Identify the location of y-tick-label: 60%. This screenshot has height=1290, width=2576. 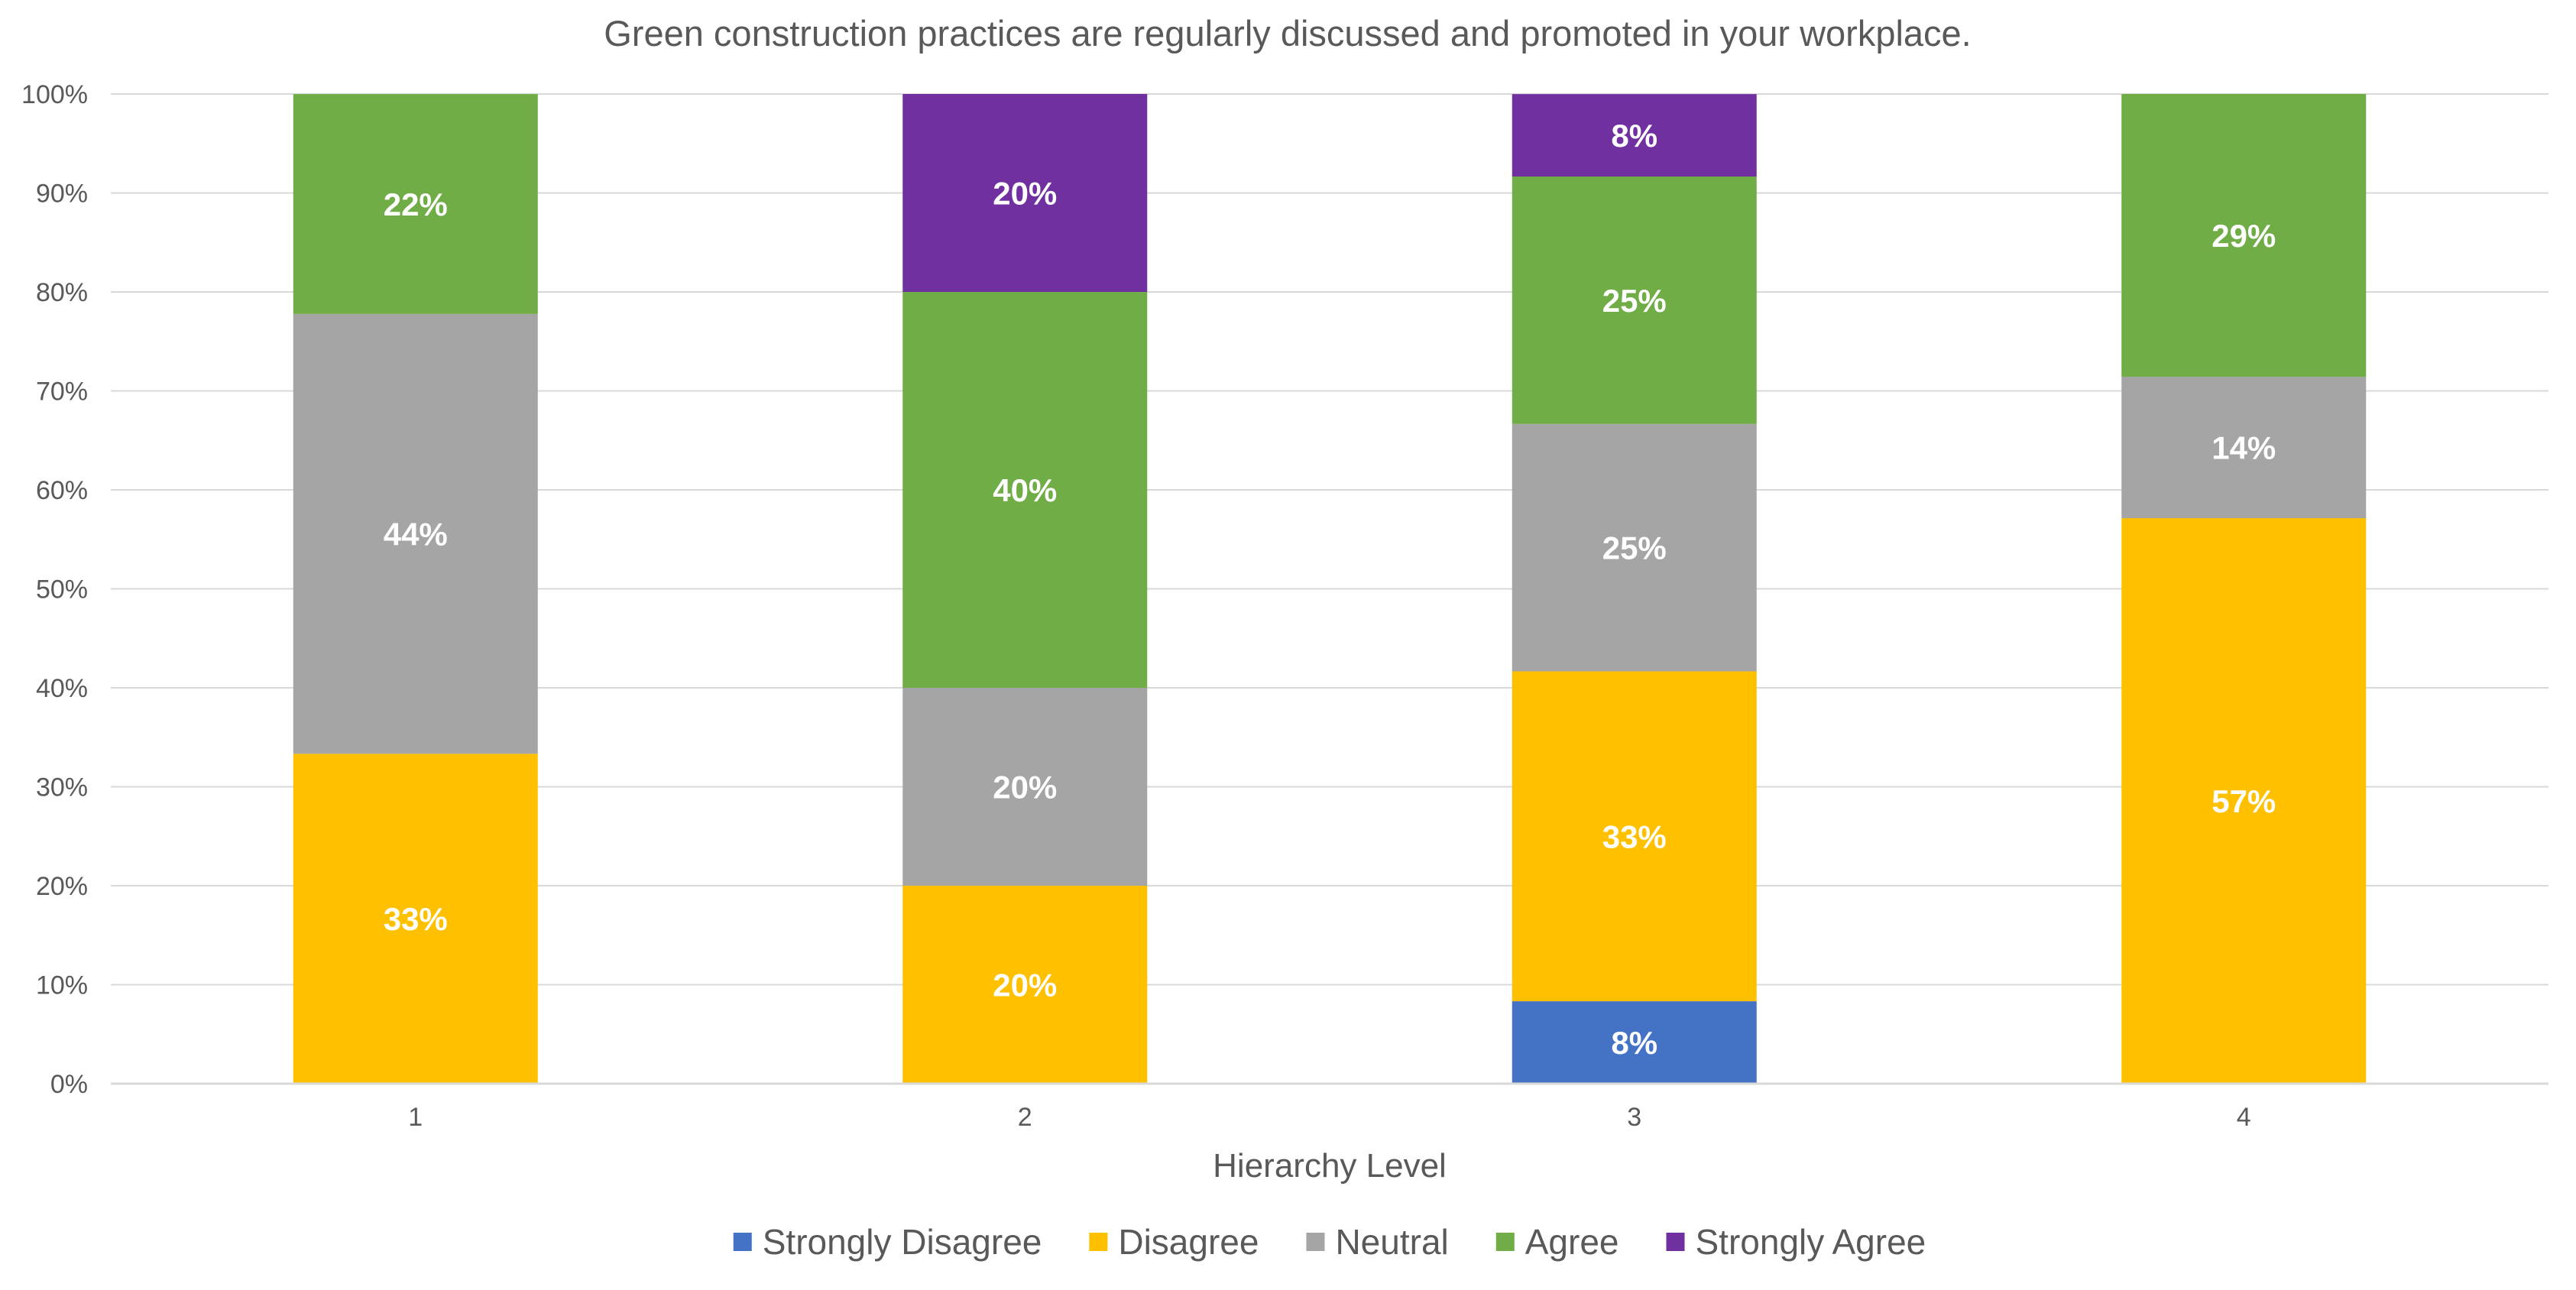
(62, 490).